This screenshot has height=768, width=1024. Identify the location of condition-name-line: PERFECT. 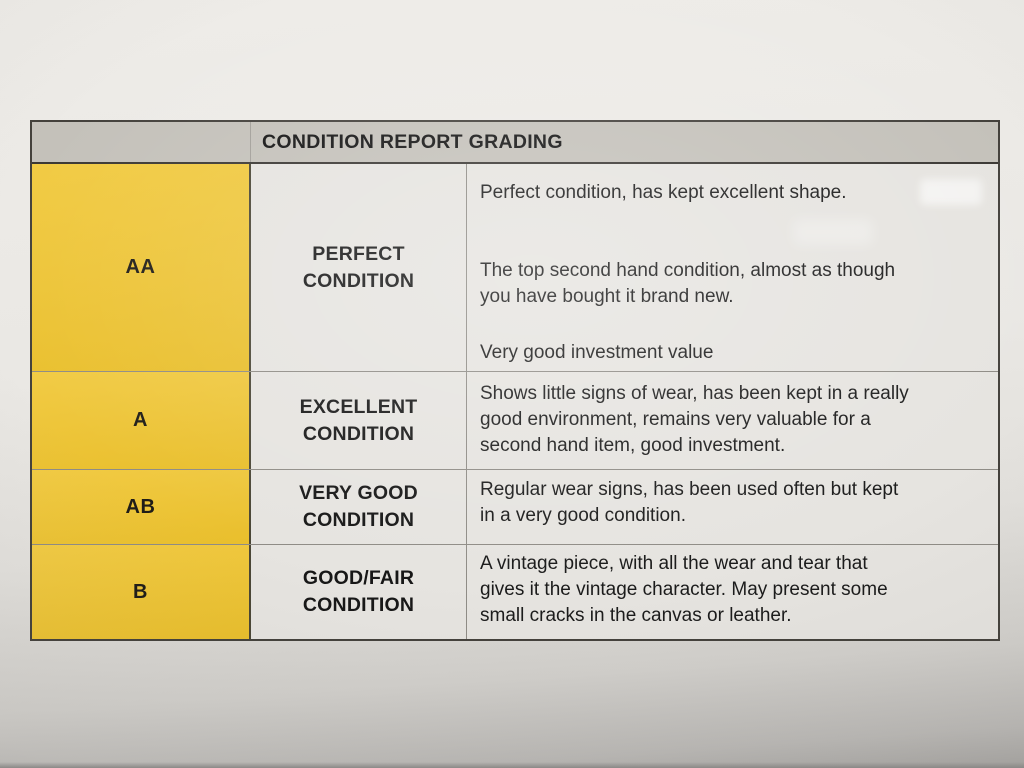
(358, 253).